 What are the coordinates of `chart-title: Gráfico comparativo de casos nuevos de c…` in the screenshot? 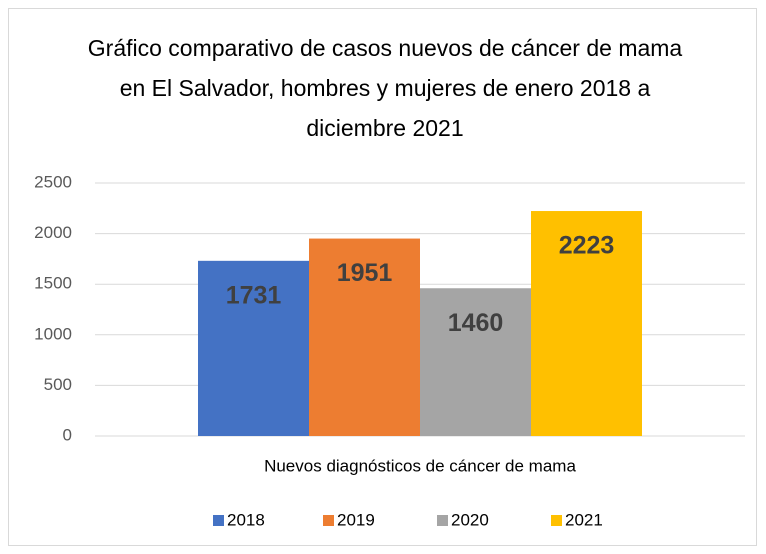 It's located at (385, 88).